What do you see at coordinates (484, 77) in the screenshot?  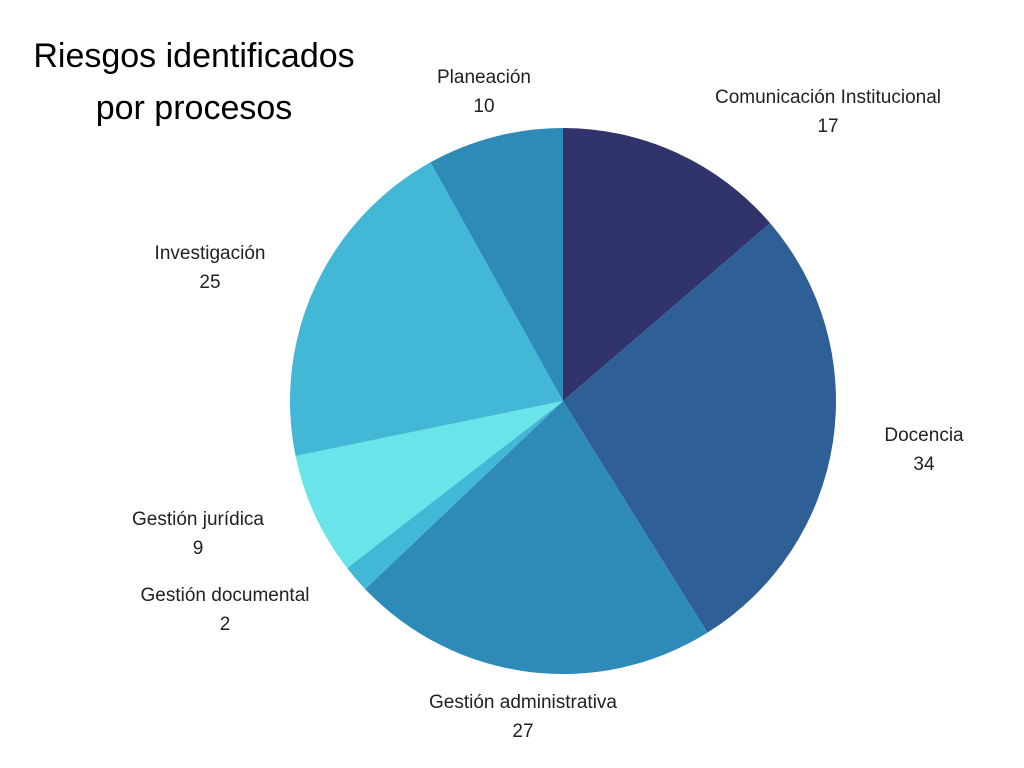 I see `slice-label: Planeación` at bounding box center [484, 77].